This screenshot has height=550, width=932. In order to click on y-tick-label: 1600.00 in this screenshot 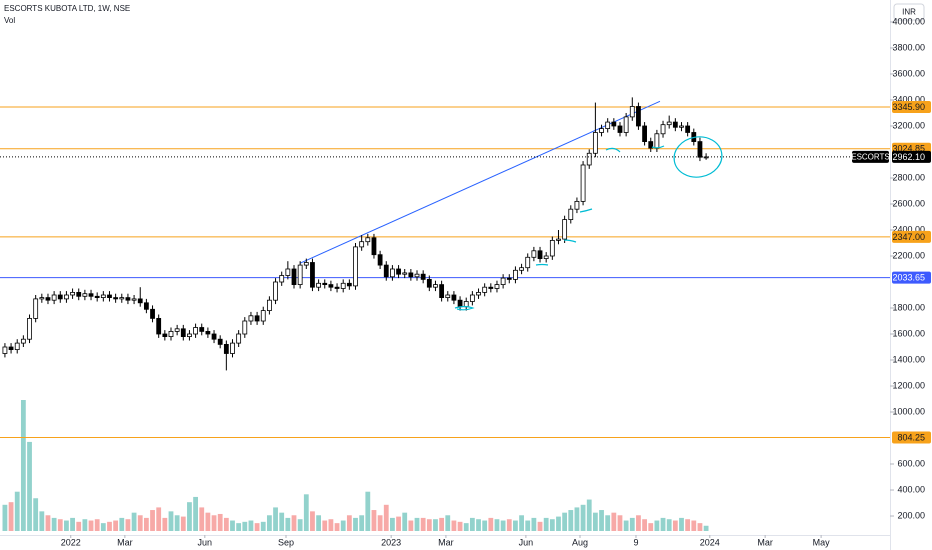, I will do `click(908, 333)`.